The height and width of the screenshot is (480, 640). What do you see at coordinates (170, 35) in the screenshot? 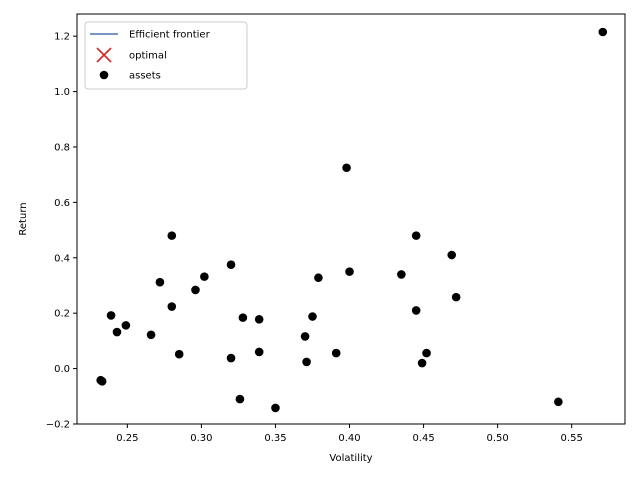
I see `legend-label: Efficient frontier` at bounding box center [170, 35].